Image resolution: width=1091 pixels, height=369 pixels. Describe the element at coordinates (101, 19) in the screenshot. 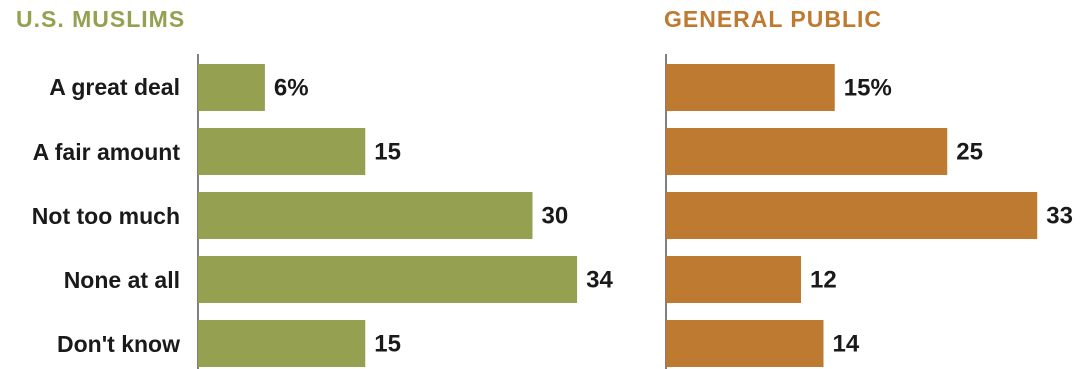

I see `muslims-panel-title: U.S. MUSLIMS` at that location.